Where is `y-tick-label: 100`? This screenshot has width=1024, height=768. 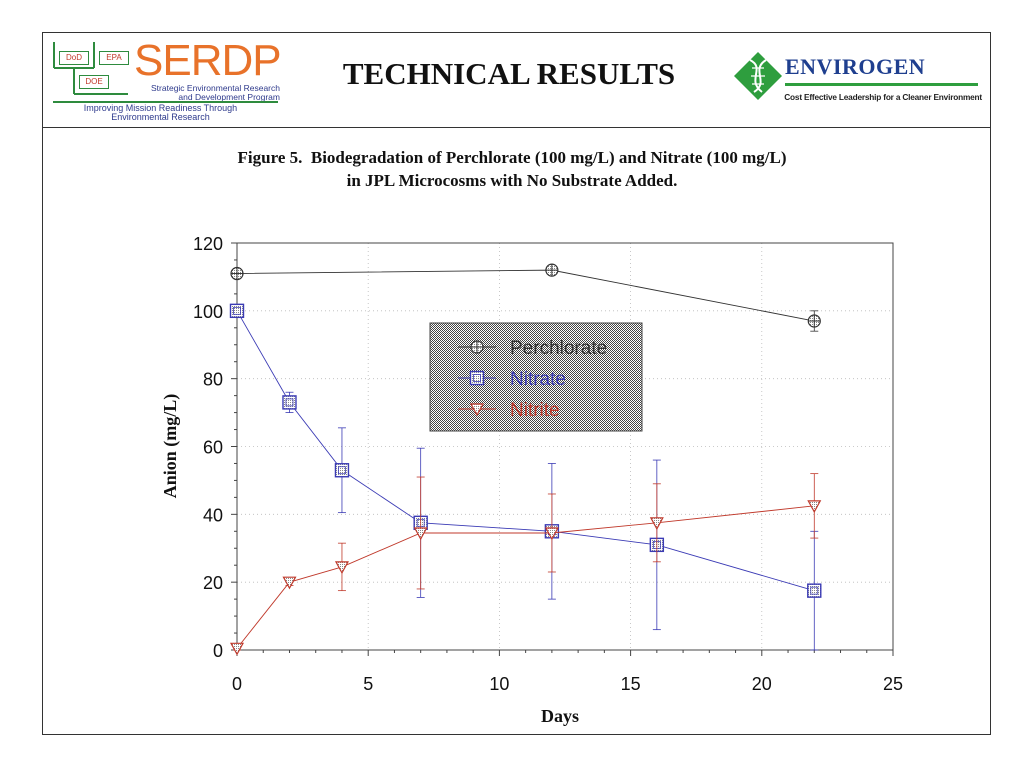 y-tick-label: 100 is located at coordinates (208, 312).